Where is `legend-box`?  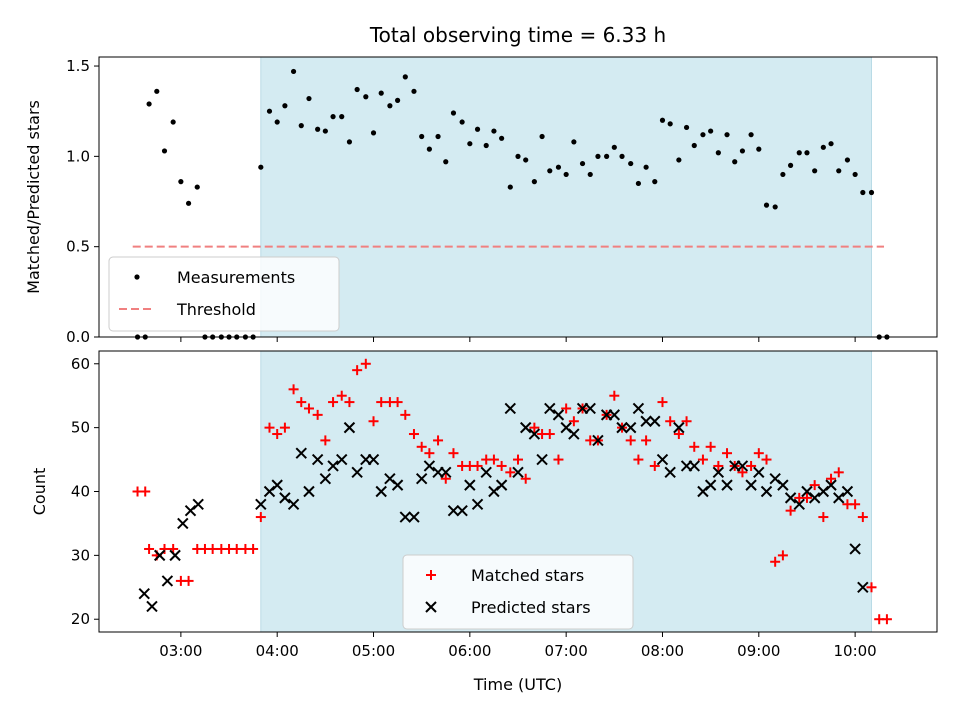 legend-box is located at coordinates (518, 592).